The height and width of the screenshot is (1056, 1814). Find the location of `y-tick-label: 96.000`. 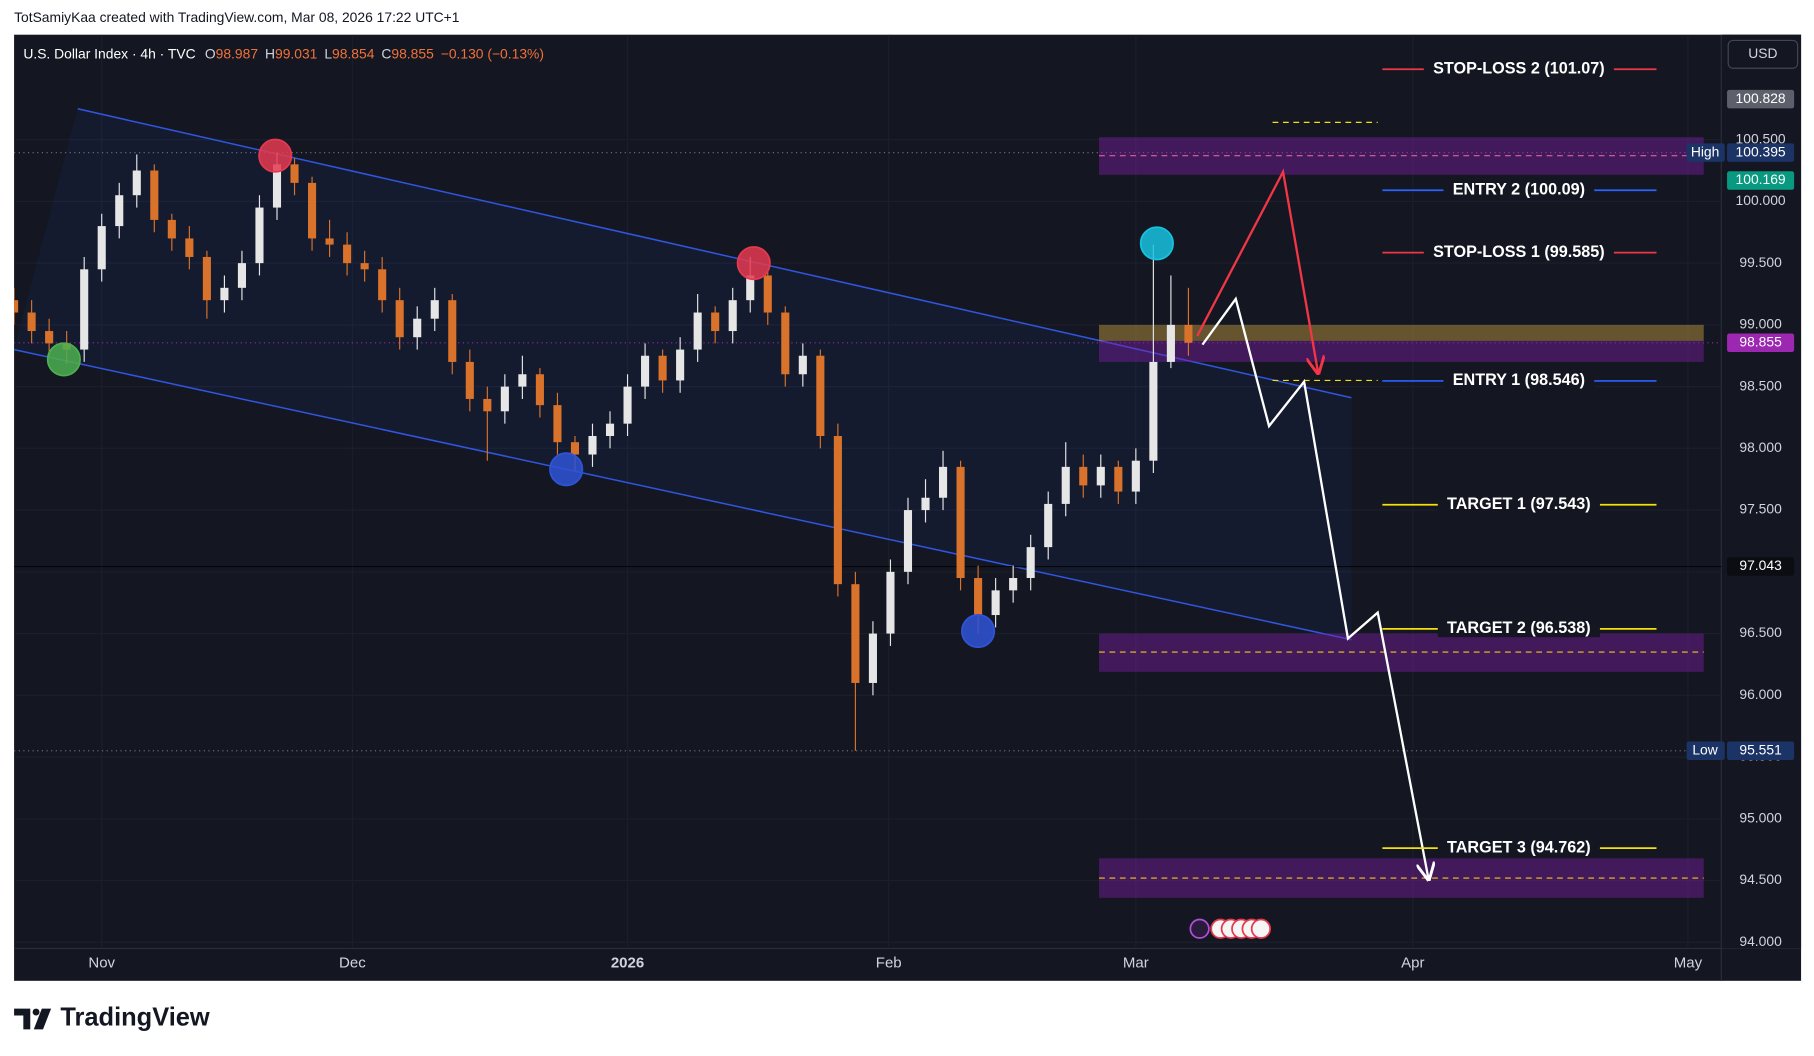

y-tick-label: 96.000 is located at coordinates (1760, 694).